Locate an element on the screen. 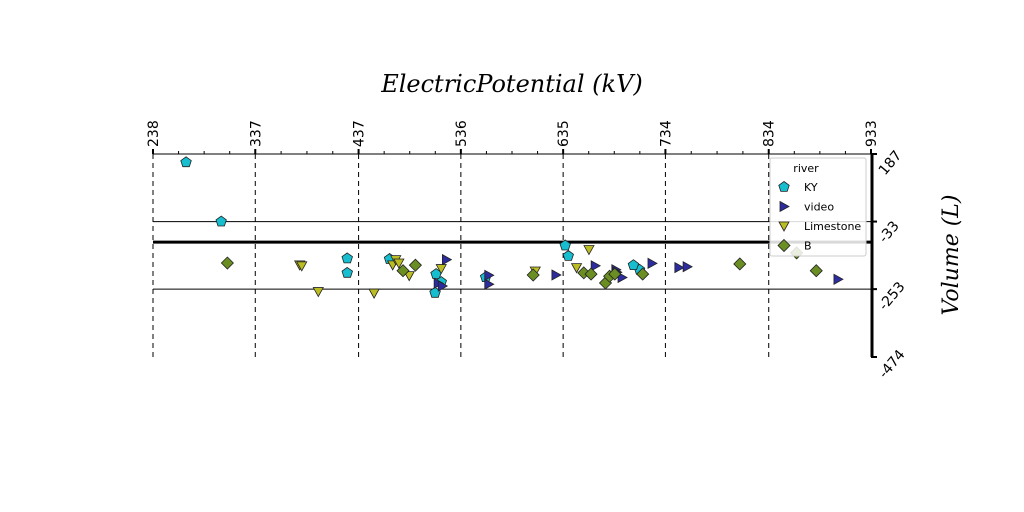 The width and height of the screenshot is (1024, 512). legend-label: Limestone is located at coordinates (832, 226).